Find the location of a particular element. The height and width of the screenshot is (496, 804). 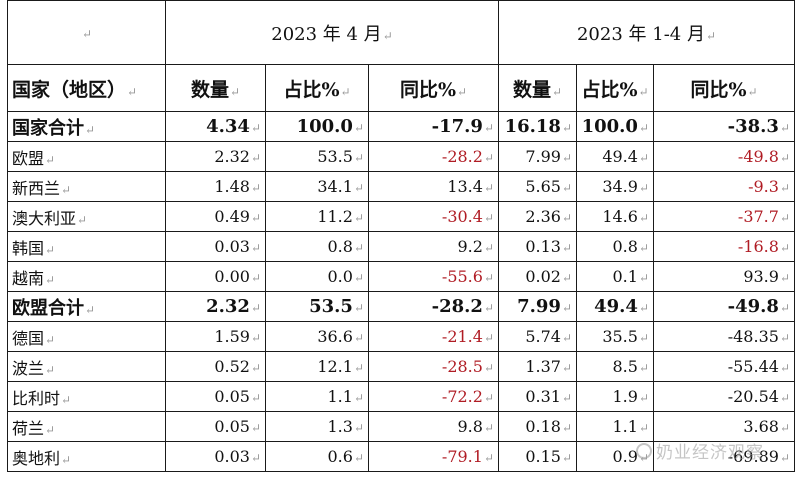

share-april-cell: 34.1↵ is located at coordinates (317, 186).